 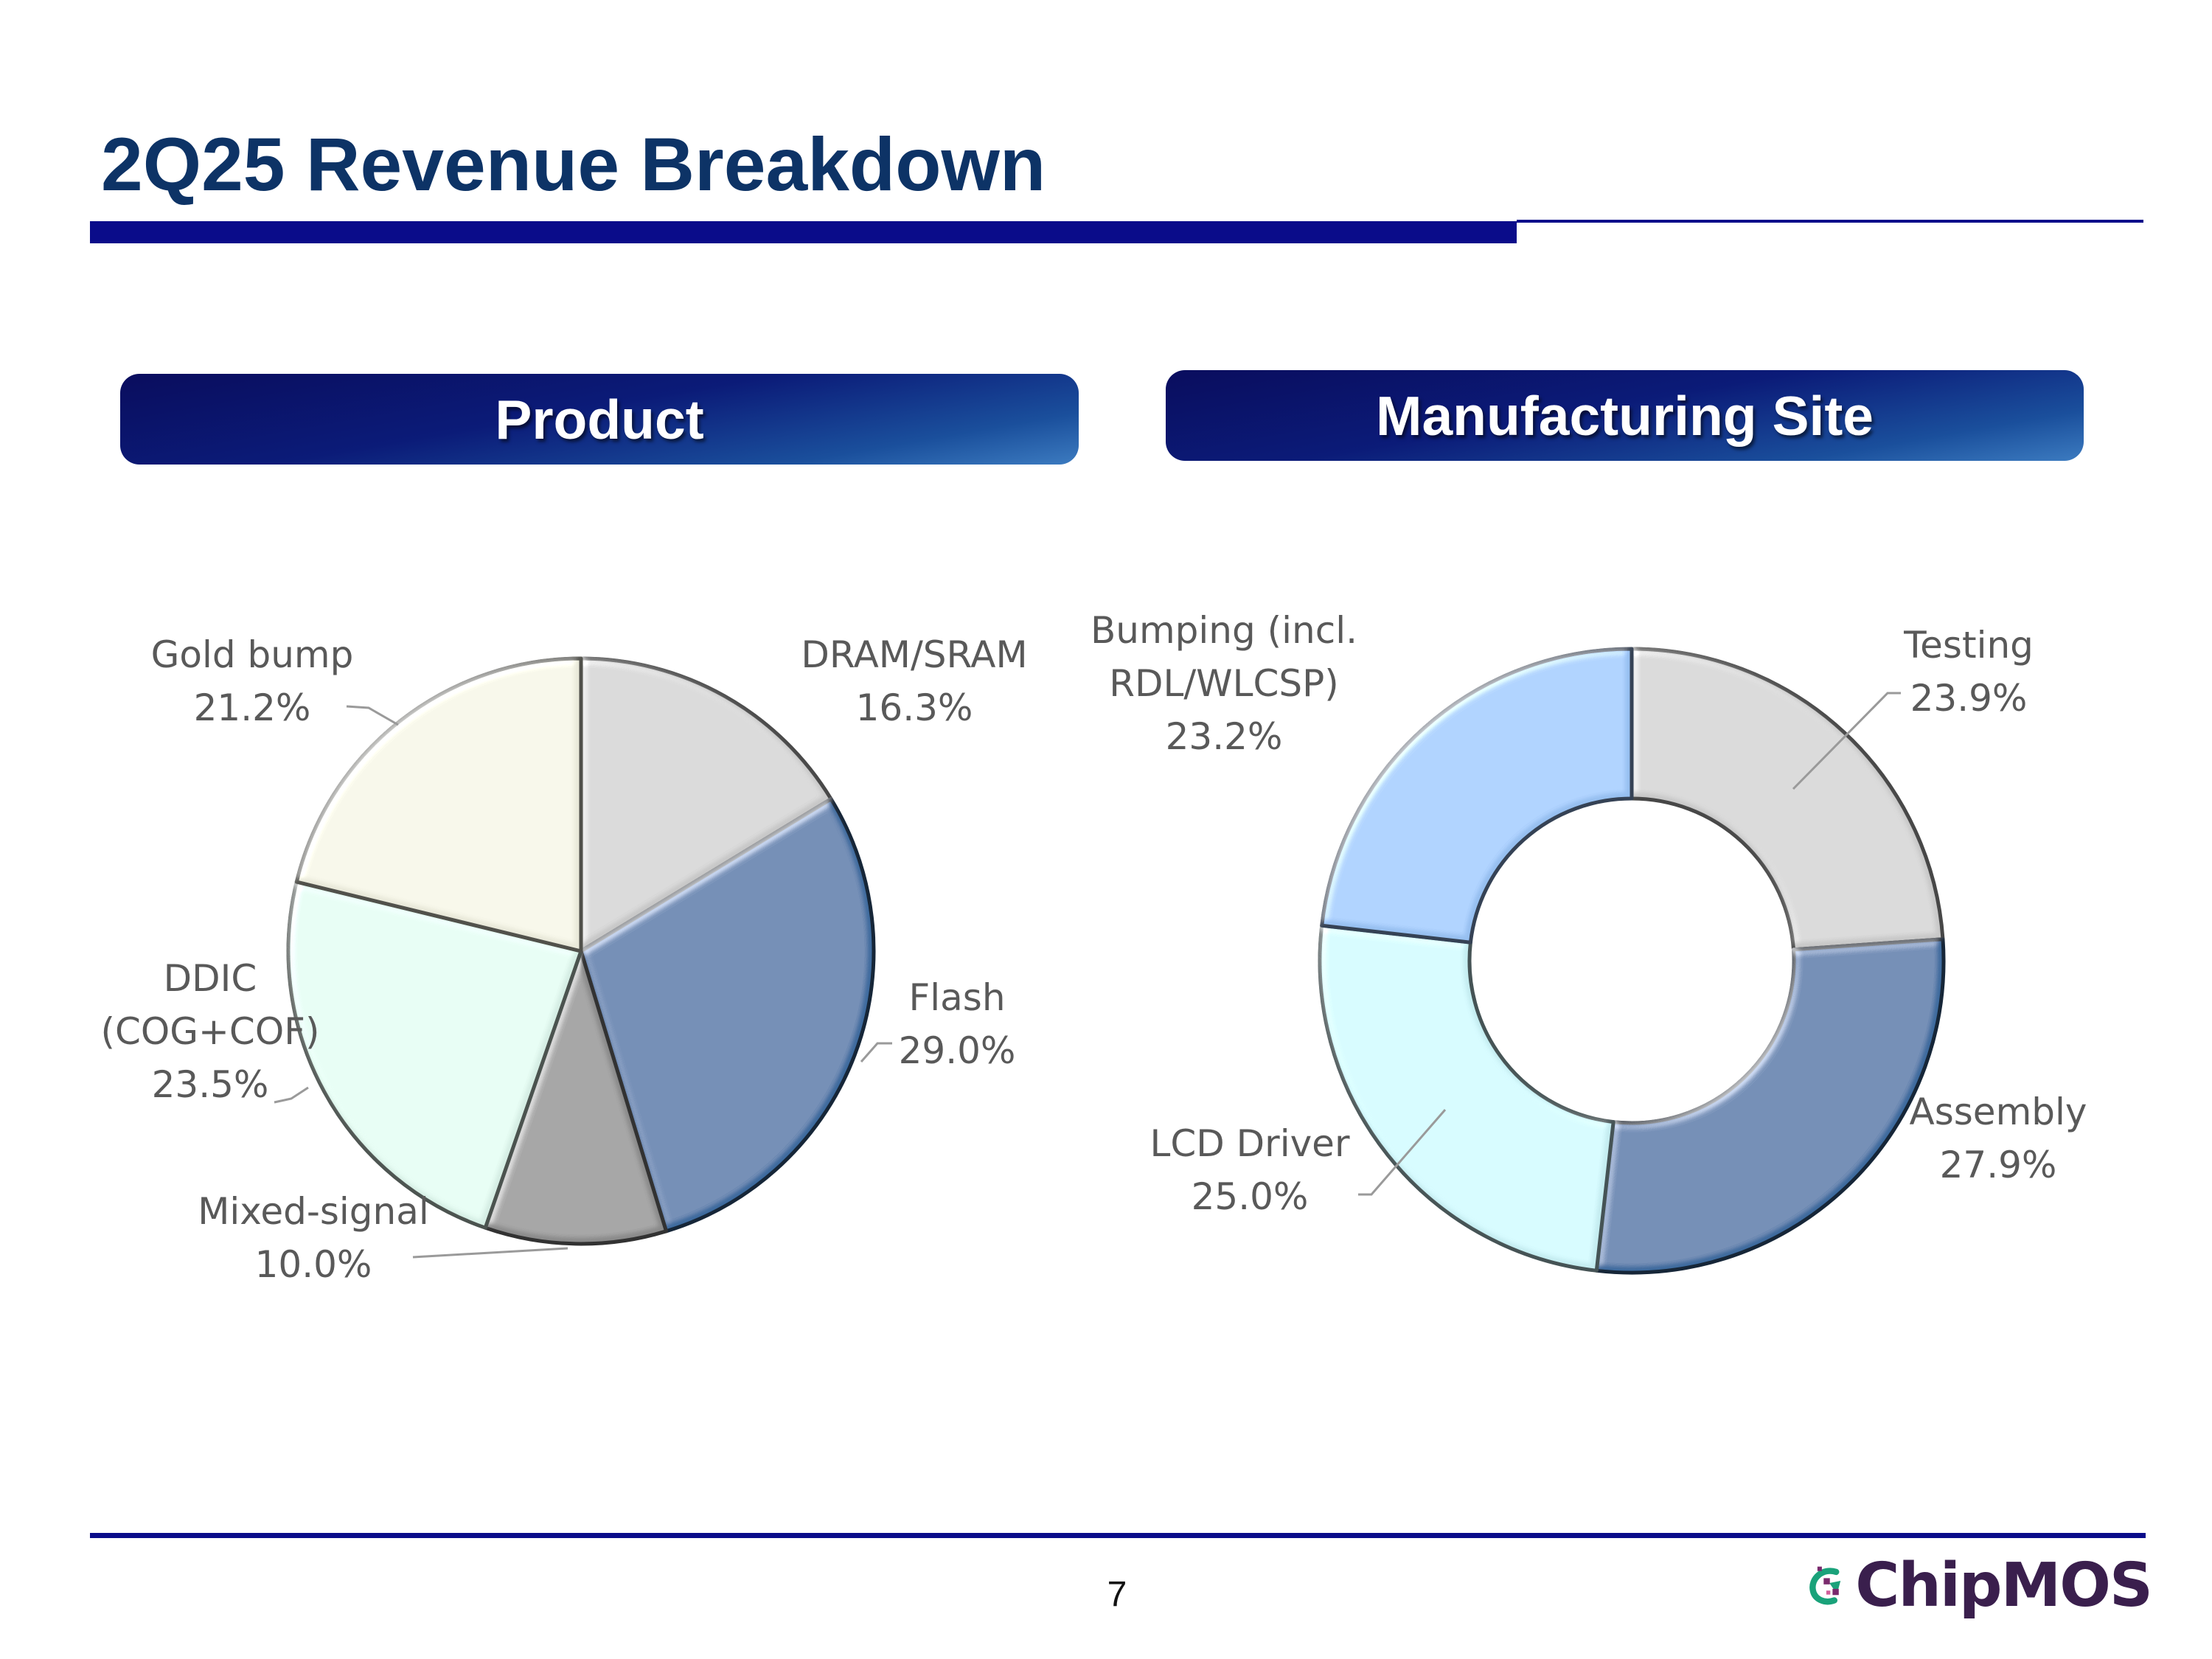 I want to click on manufacturing-site-section-header: Manufacturing Site, so click(x=1625, y=415).